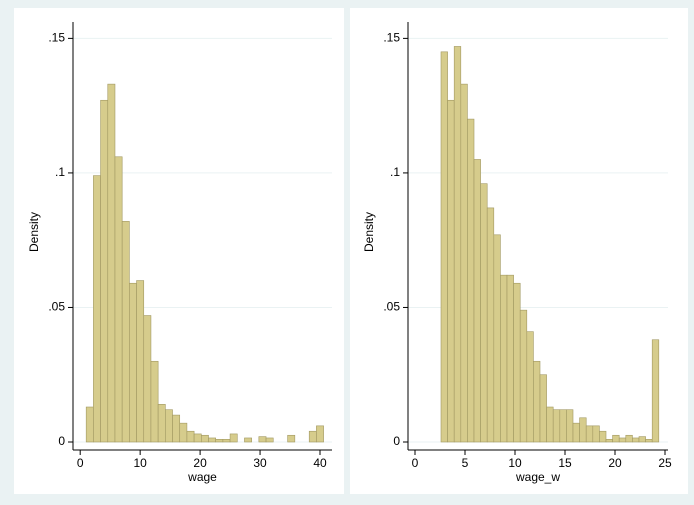 The height and width of the screenshot is (505, 694). Describe the element at coordinates (260, 463) in the screenshot. I see `x-tick-label: 30` at that location.